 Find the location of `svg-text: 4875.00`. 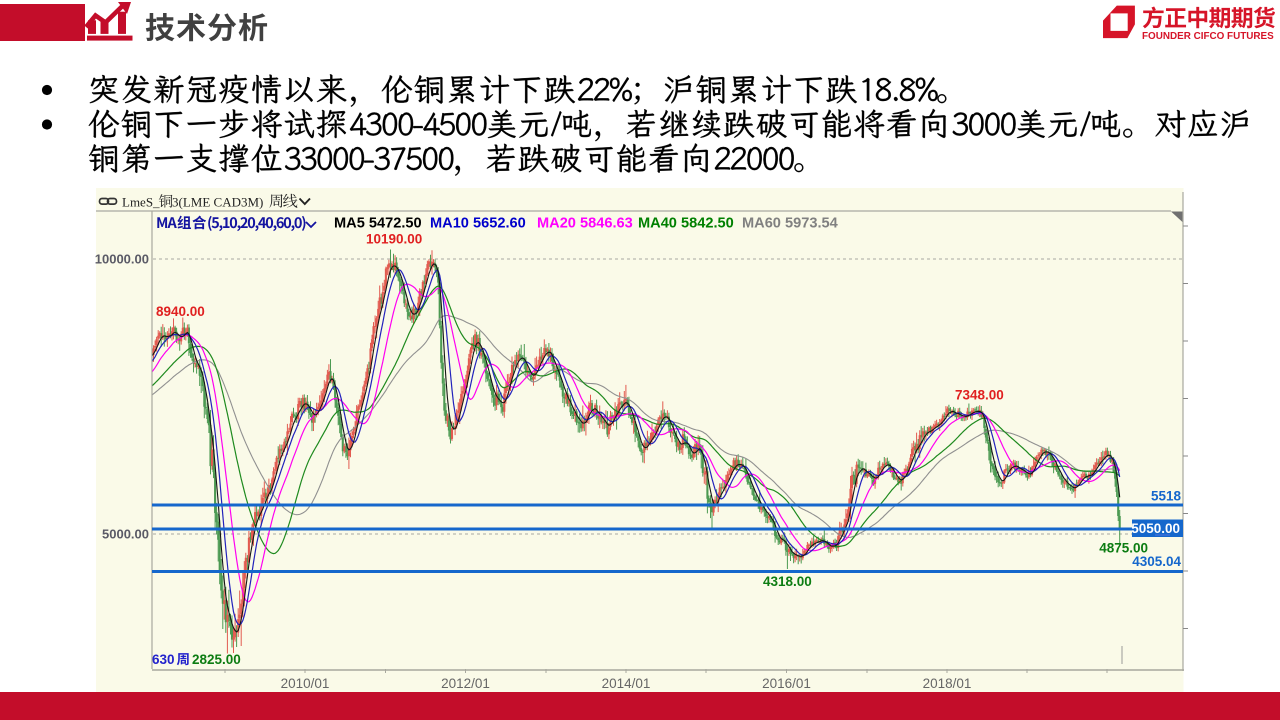

svg-text: 4875.00 is located at coordinates (1123, 548).